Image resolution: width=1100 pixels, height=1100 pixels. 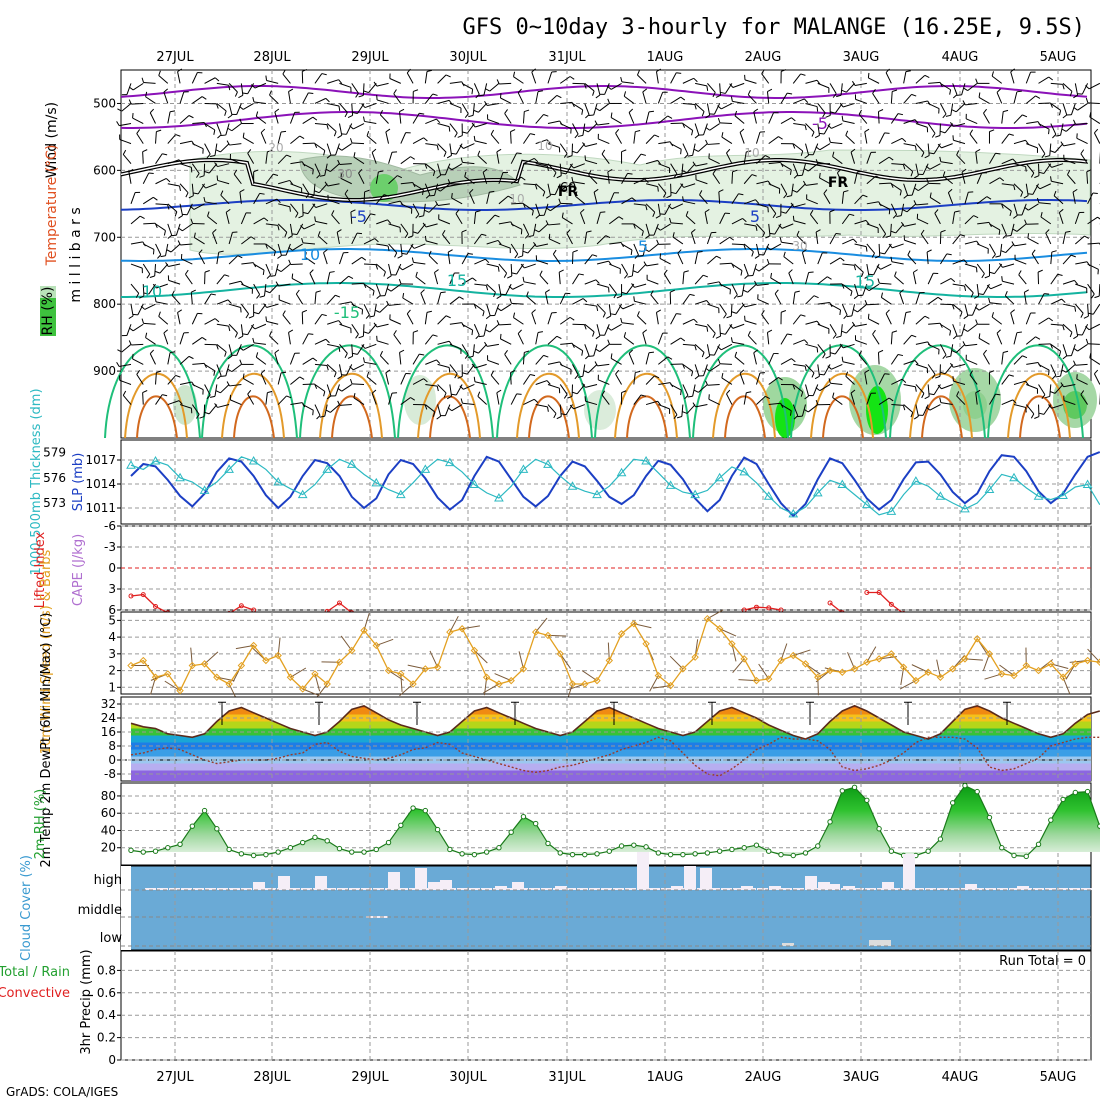 What do you see at coordinates (836, 608) in the screenshot?
I see `lifted-index-line` at bounding box center [836, 608].